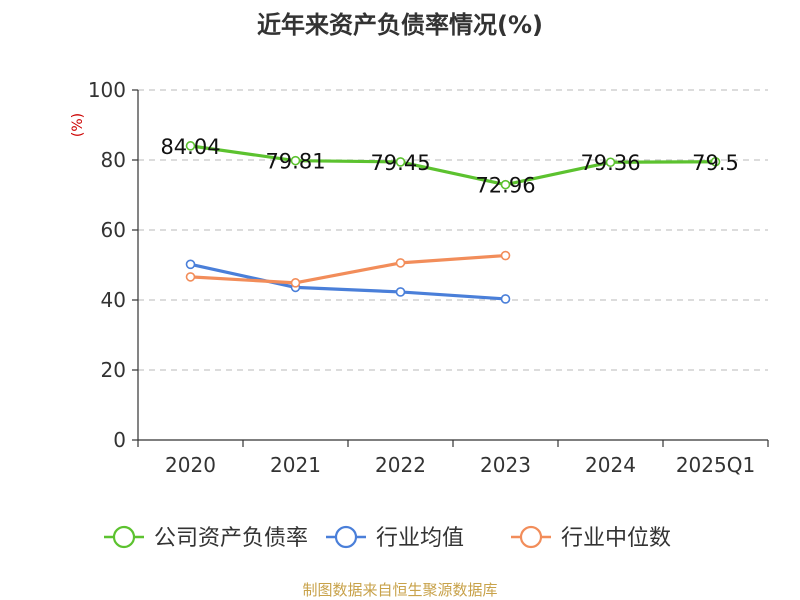 The height and width of the screenshot is (600, 800). Describe the element at coordinates (107, 90) in the screenshot. I see `y-tick-label: 100` at that location.